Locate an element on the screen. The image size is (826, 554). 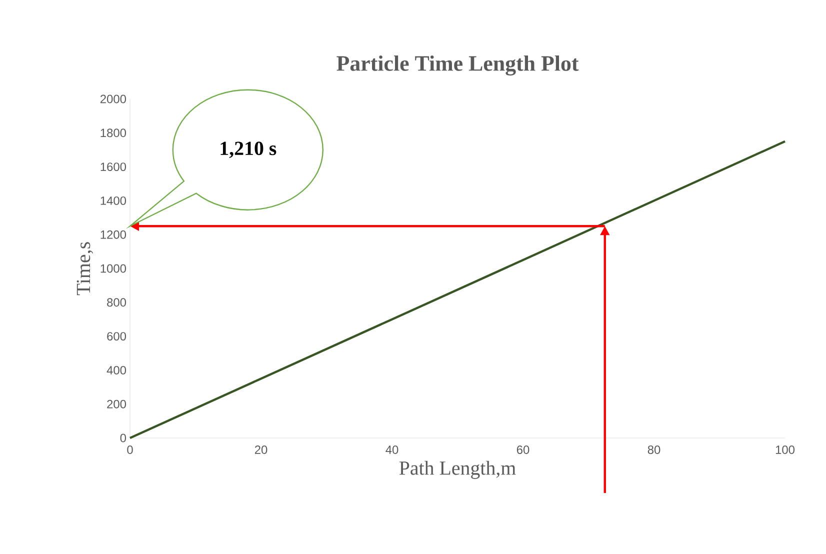
y-axis-title: Time,s is located at coordinates (85, 269).